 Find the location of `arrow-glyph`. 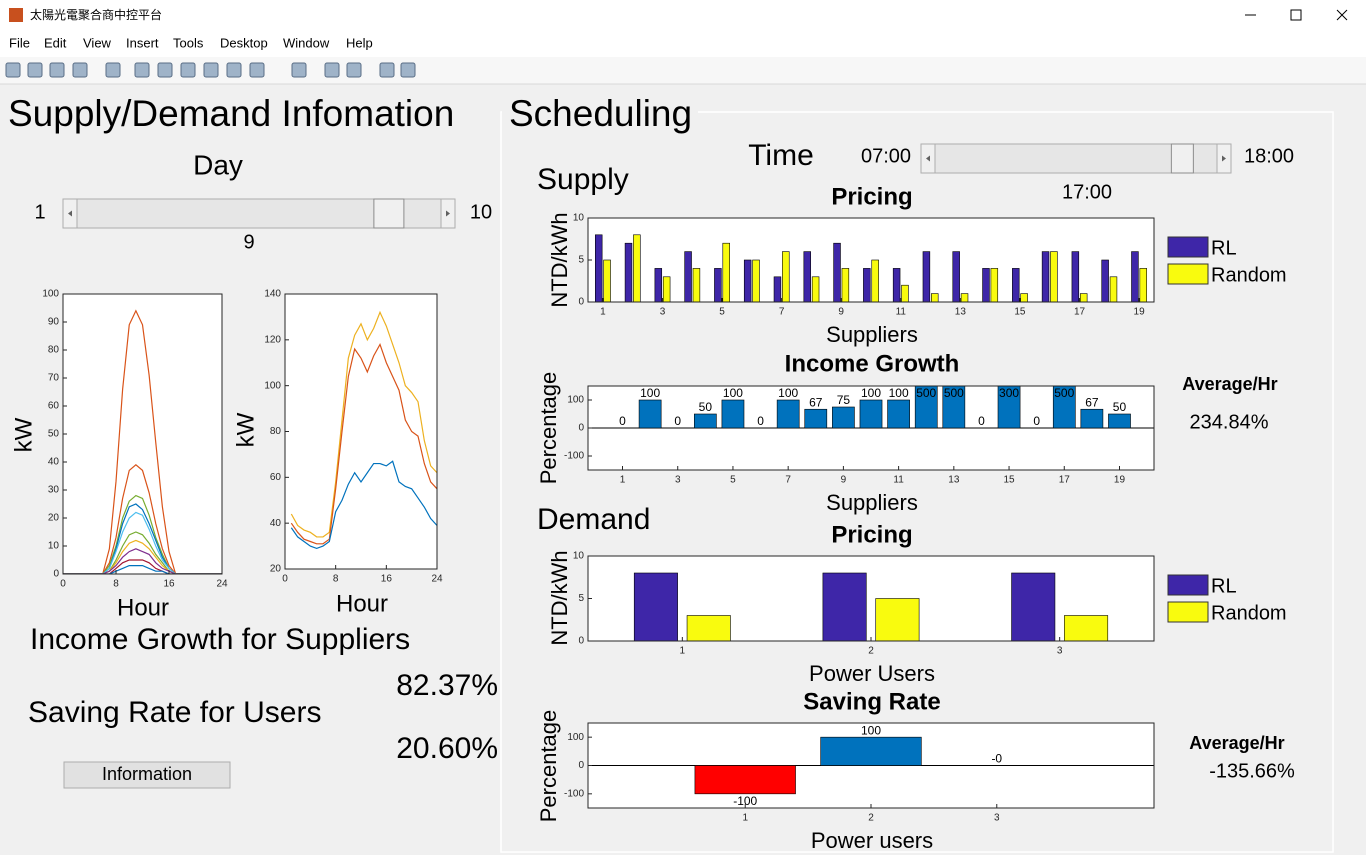

arrow-glyph is located at coordinates (1224, 158).